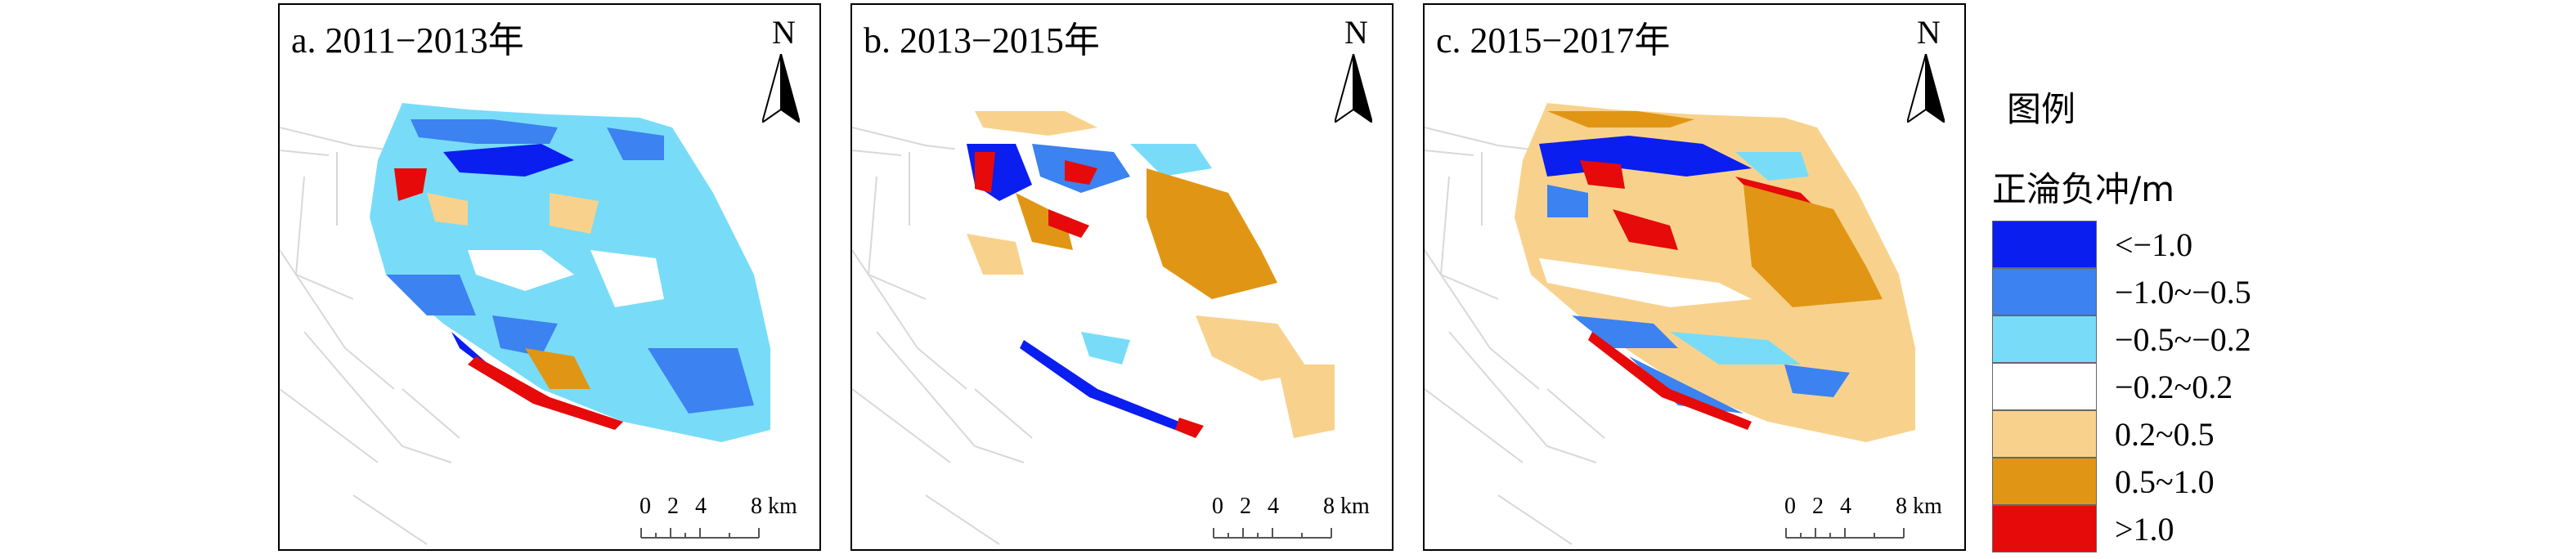 This screenshot has height=559, width=2576. I want to click on legend-label: 0.5~1.0, so click(2165, 481).